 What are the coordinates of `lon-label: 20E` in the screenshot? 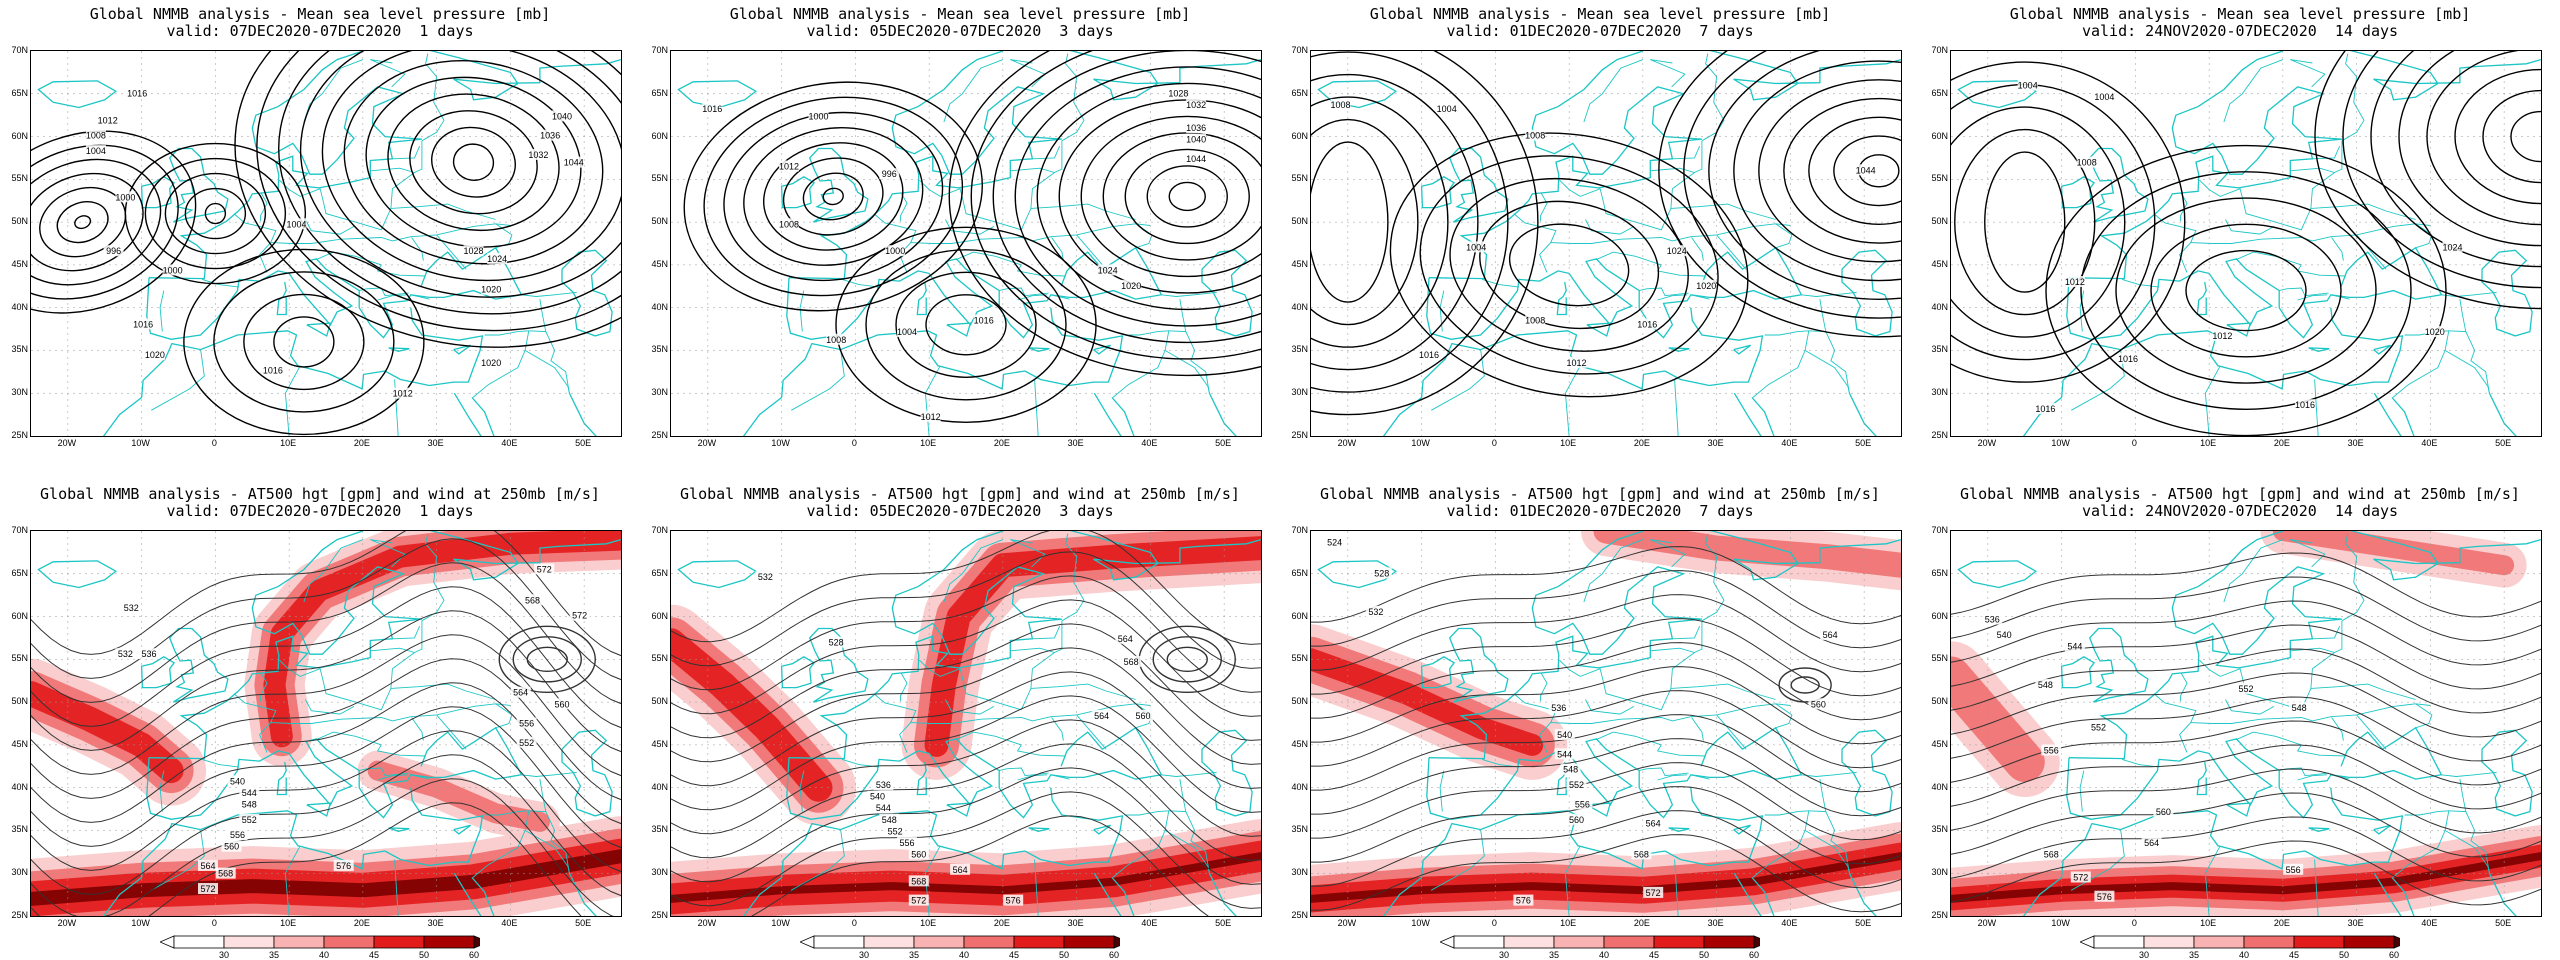 It's located at (1001, 443).